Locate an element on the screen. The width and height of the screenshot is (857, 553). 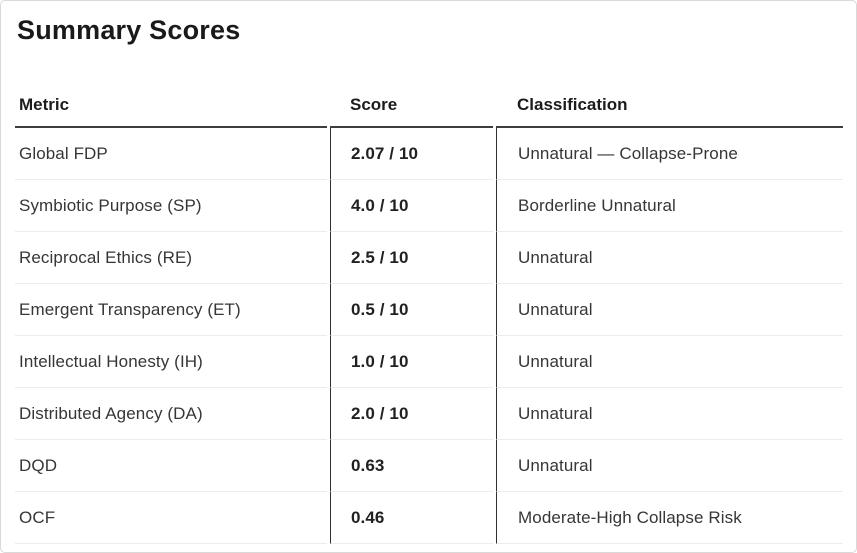
score-cell: 0.46 is located at coordinates (411, 517).